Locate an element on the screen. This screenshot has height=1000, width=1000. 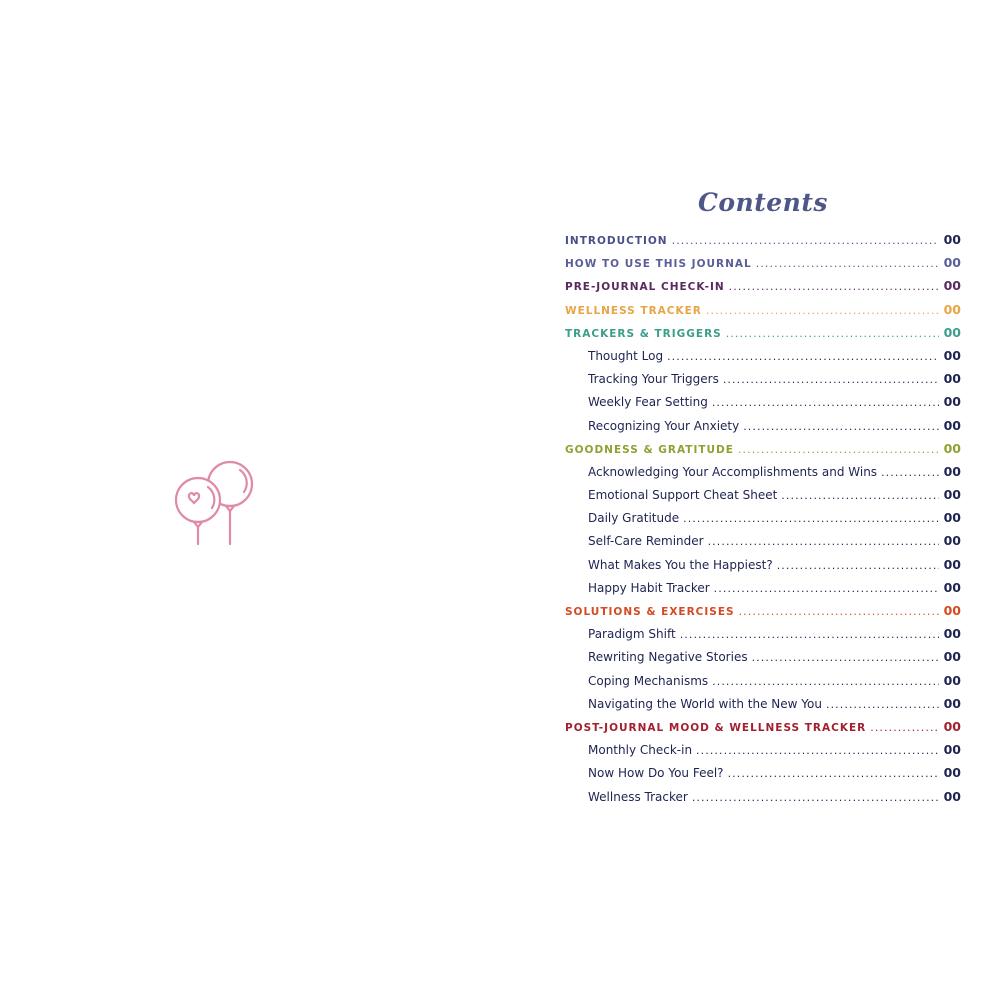
toc-entry-label: Monthly Check-in is located at coordinates (640, 750).